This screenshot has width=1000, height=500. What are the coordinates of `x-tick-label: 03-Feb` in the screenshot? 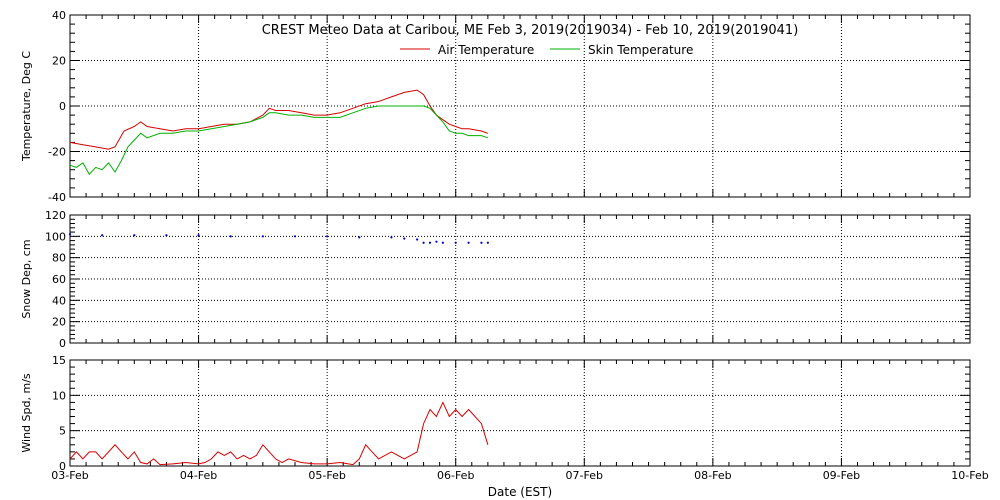 It's located at (69, 475).